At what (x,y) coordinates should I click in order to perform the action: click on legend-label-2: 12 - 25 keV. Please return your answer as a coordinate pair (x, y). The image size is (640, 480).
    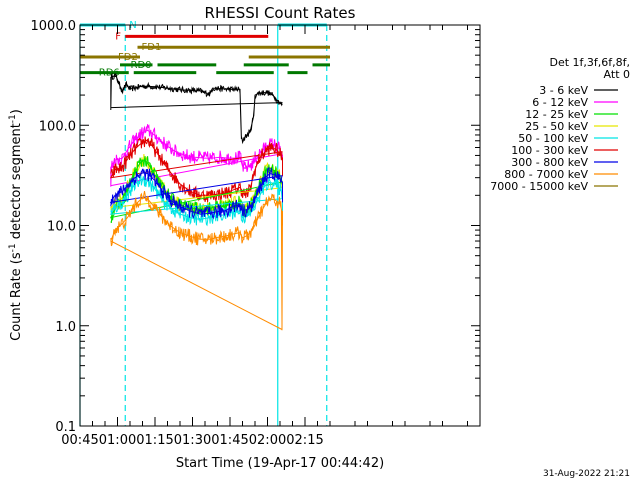
    Looking at the image, I should click on (556, 114).